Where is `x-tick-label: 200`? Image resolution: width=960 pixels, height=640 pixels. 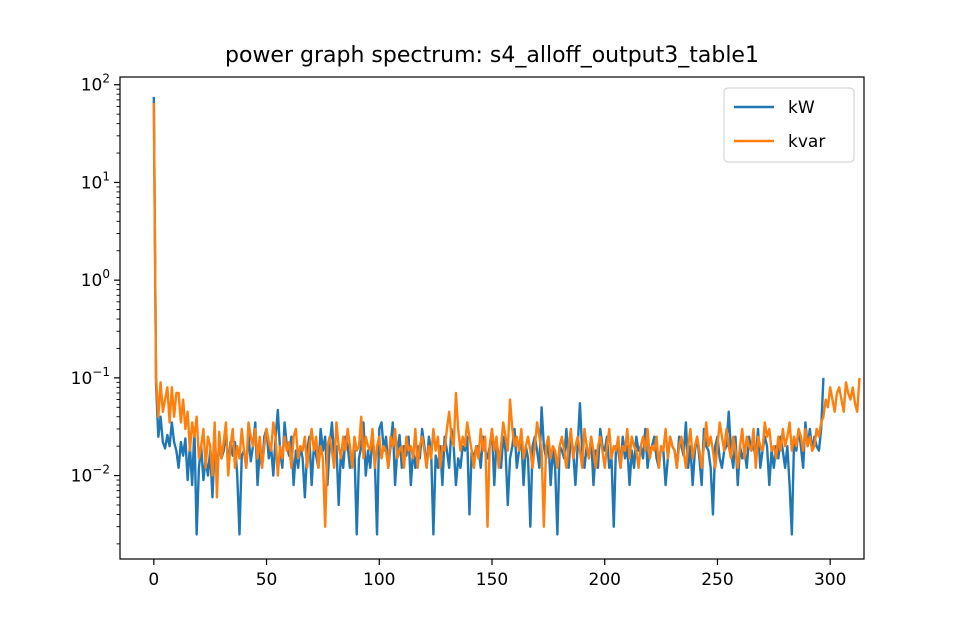
x-tick-label: 200 is located at coordinates (605, 580).